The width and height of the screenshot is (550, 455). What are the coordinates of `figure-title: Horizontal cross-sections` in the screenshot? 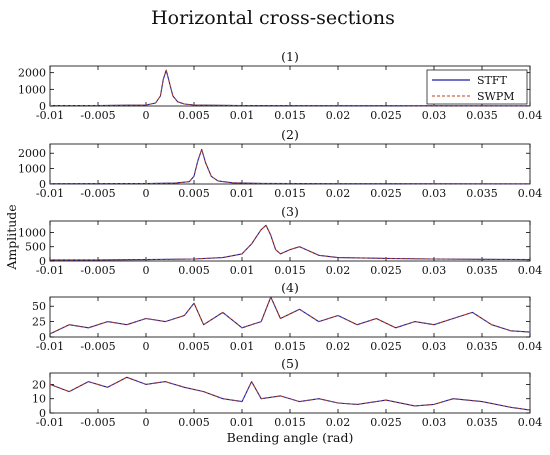 It's located at (273, 18).